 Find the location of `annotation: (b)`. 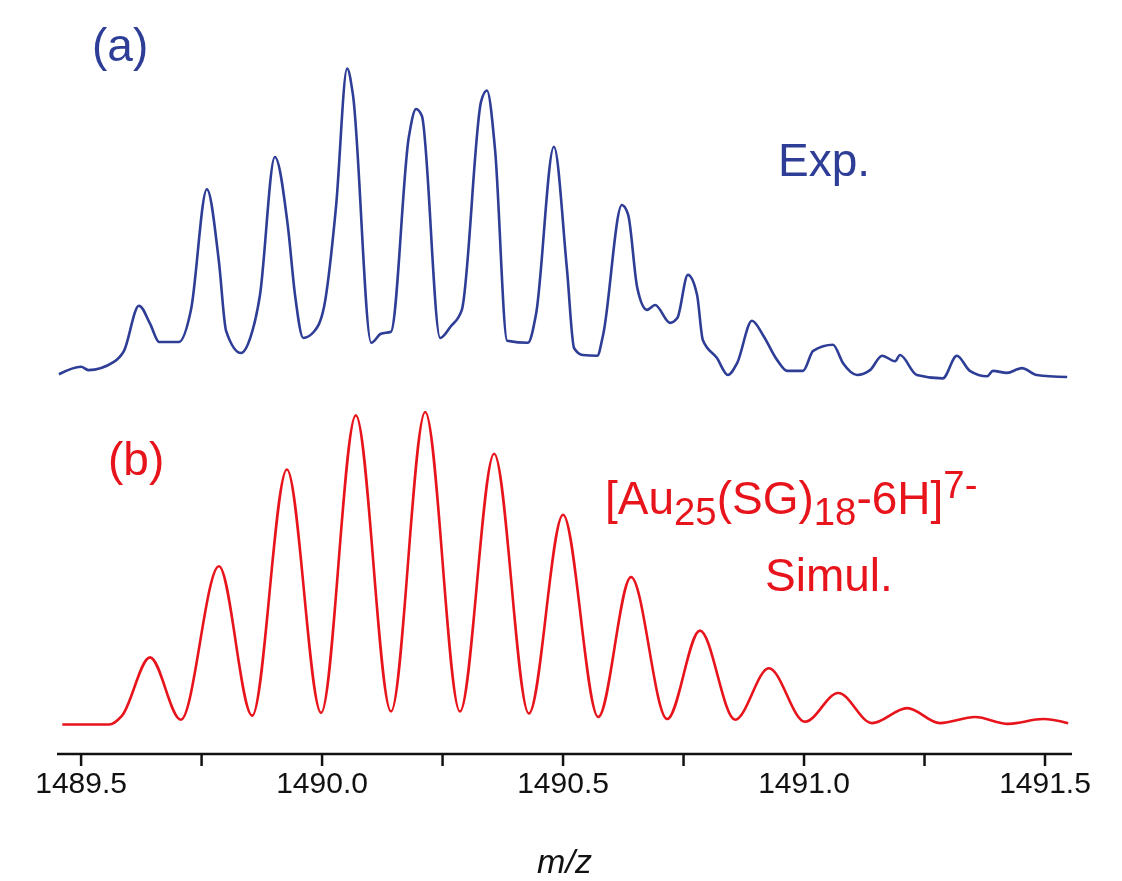

annotation: (b) is located at coordinates (136, 459).